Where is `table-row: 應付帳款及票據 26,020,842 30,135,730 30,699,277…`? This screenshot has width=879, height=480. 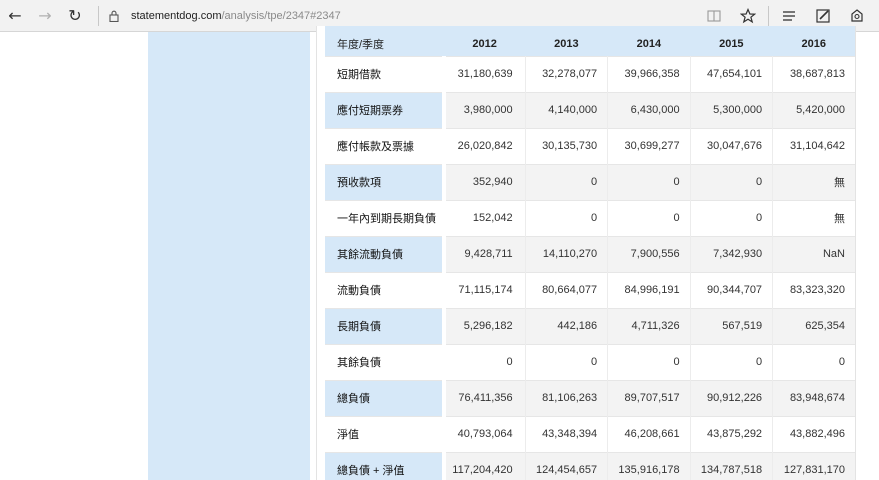 table-row: 應付帳款及票據 26,020,842 30,135,730 30,699,277… is located at coordinates (590, 146).